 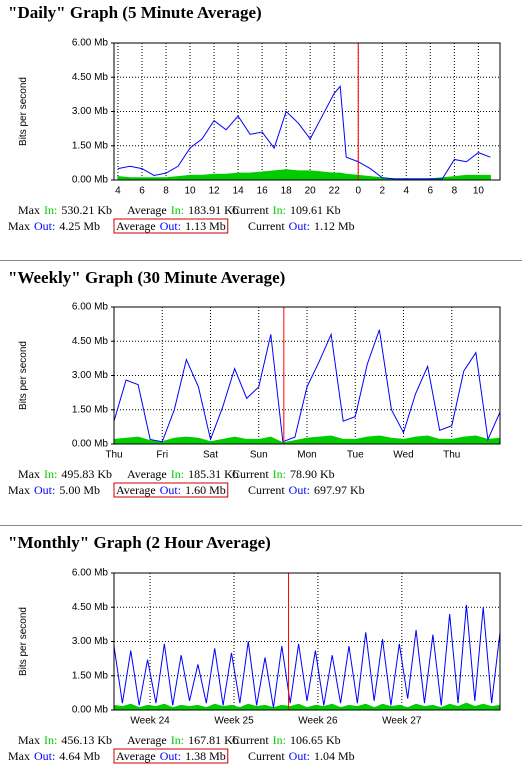 What do you see at coordinates (162, 455) in the screenshot?
I see `x-tick-label: Fri` at bounding box center [162, 455].